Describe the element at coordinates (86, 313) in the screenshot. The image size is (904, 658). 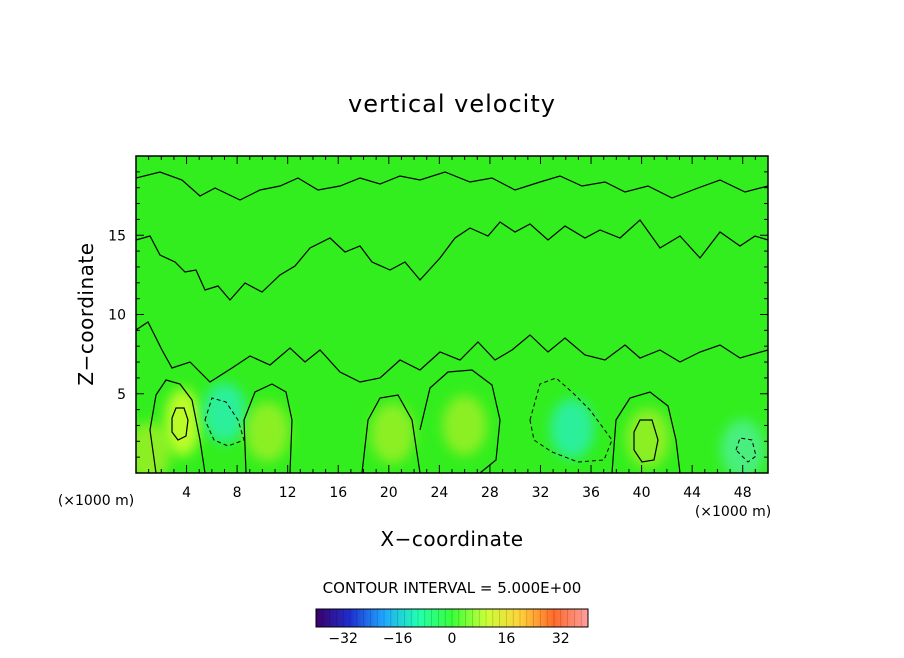
I see `y-axis-title: Z−coordinate` at that location.